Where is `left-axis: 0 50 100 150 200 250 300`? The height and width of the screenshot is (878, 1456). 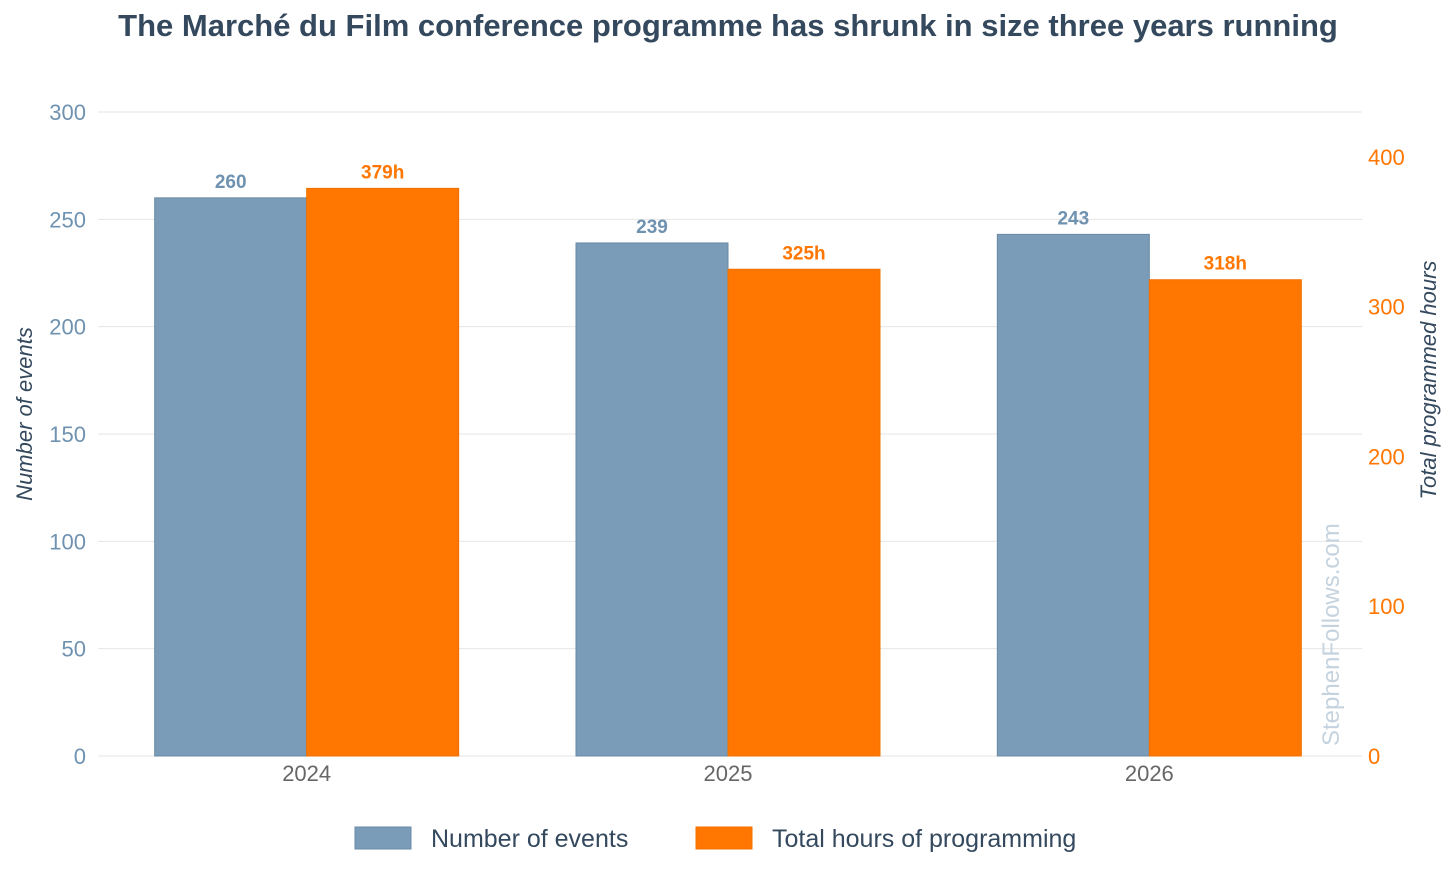 left-axis: 0 50 100 150 200 250 300 is located at coordinates (67, 434).